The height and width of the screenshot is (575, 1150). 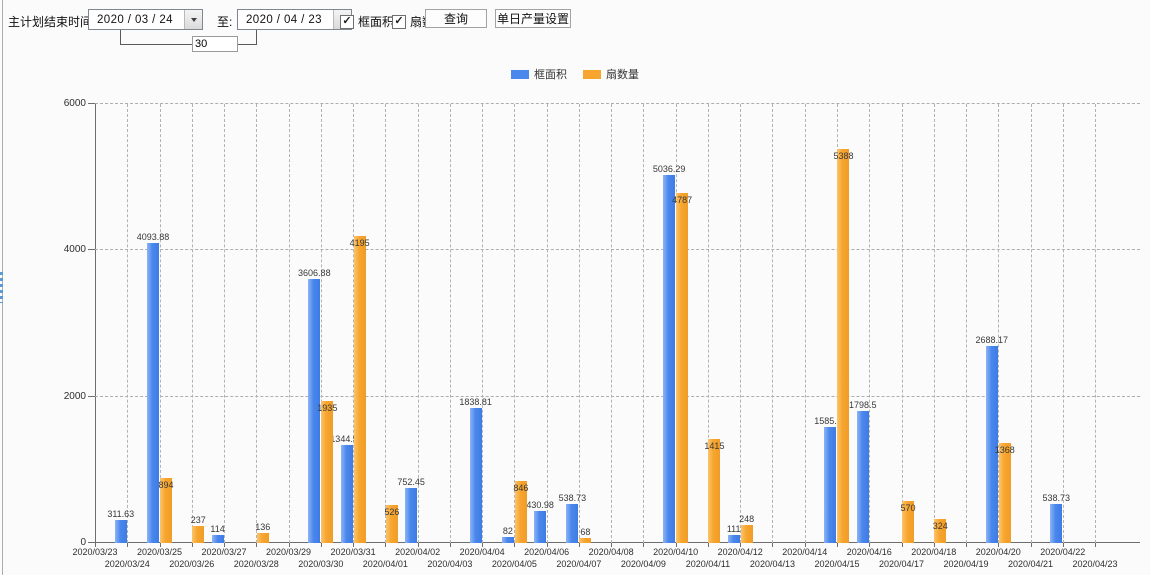 What do you see at coordinates (772, 564) in the screenshot?
I see `x-axis-label: 2020/04/13` at bounding box center [772, 564].